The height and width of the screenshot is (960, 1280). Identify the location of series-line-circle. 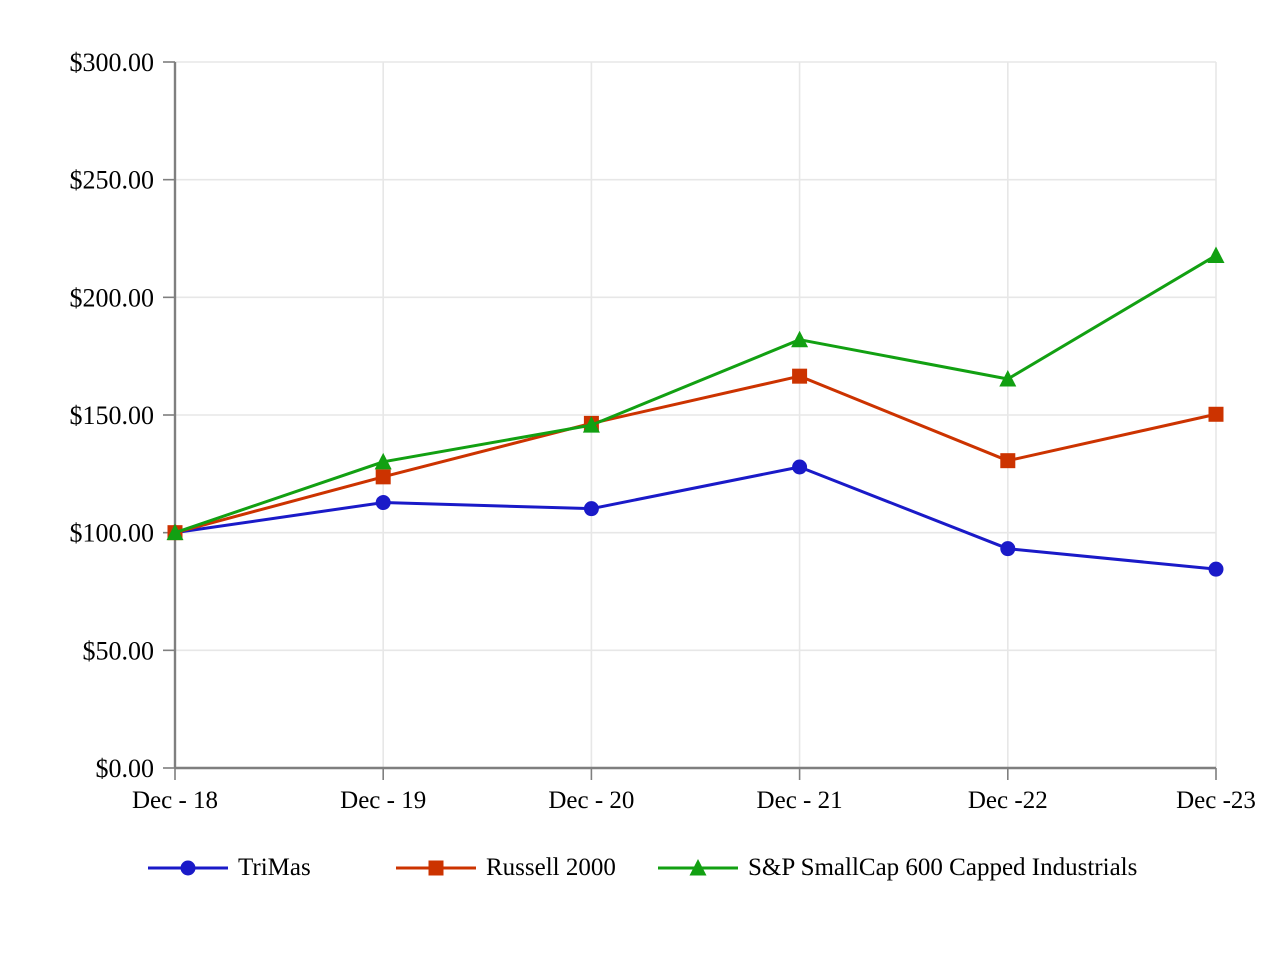
(695, 518).